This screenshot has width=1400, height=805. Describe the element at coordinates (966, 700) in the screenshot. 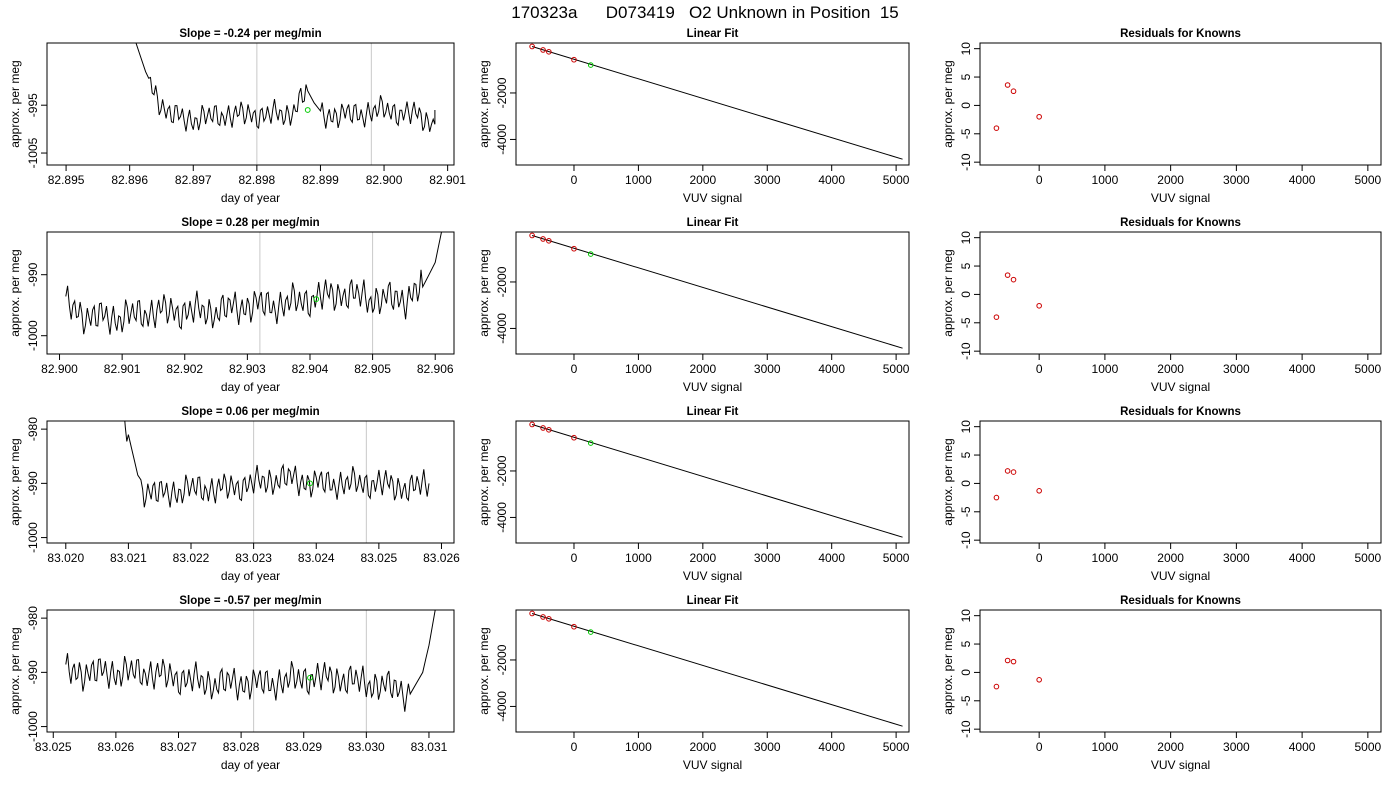

I see `y-tick-label: -5` at that location.